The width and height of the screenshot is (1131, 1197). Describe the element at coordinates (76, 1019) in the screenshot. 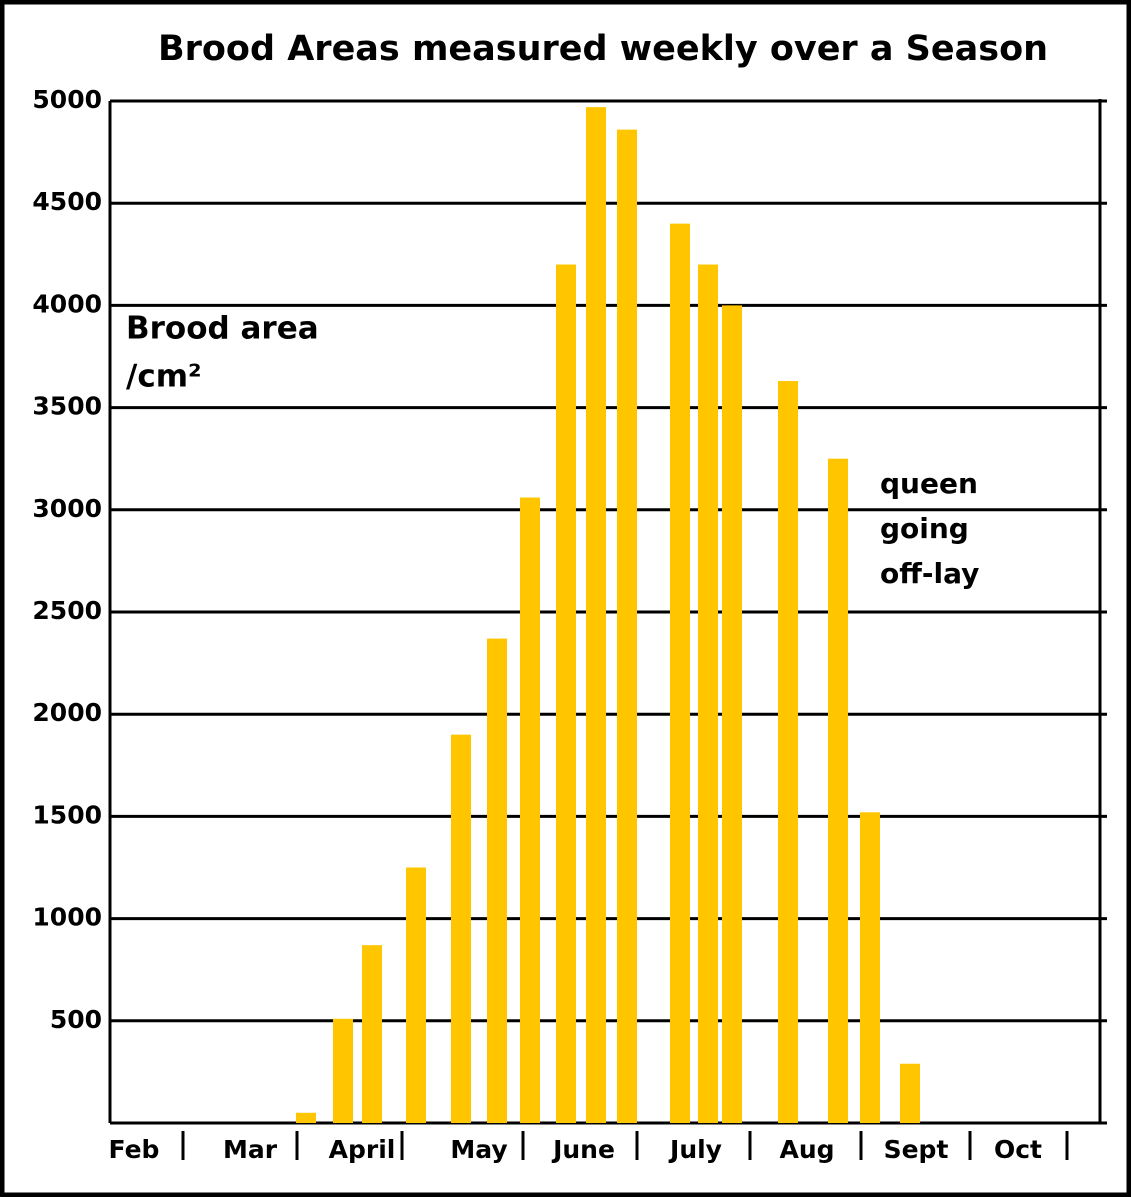

I see `y-tick-label: 500` at that location.